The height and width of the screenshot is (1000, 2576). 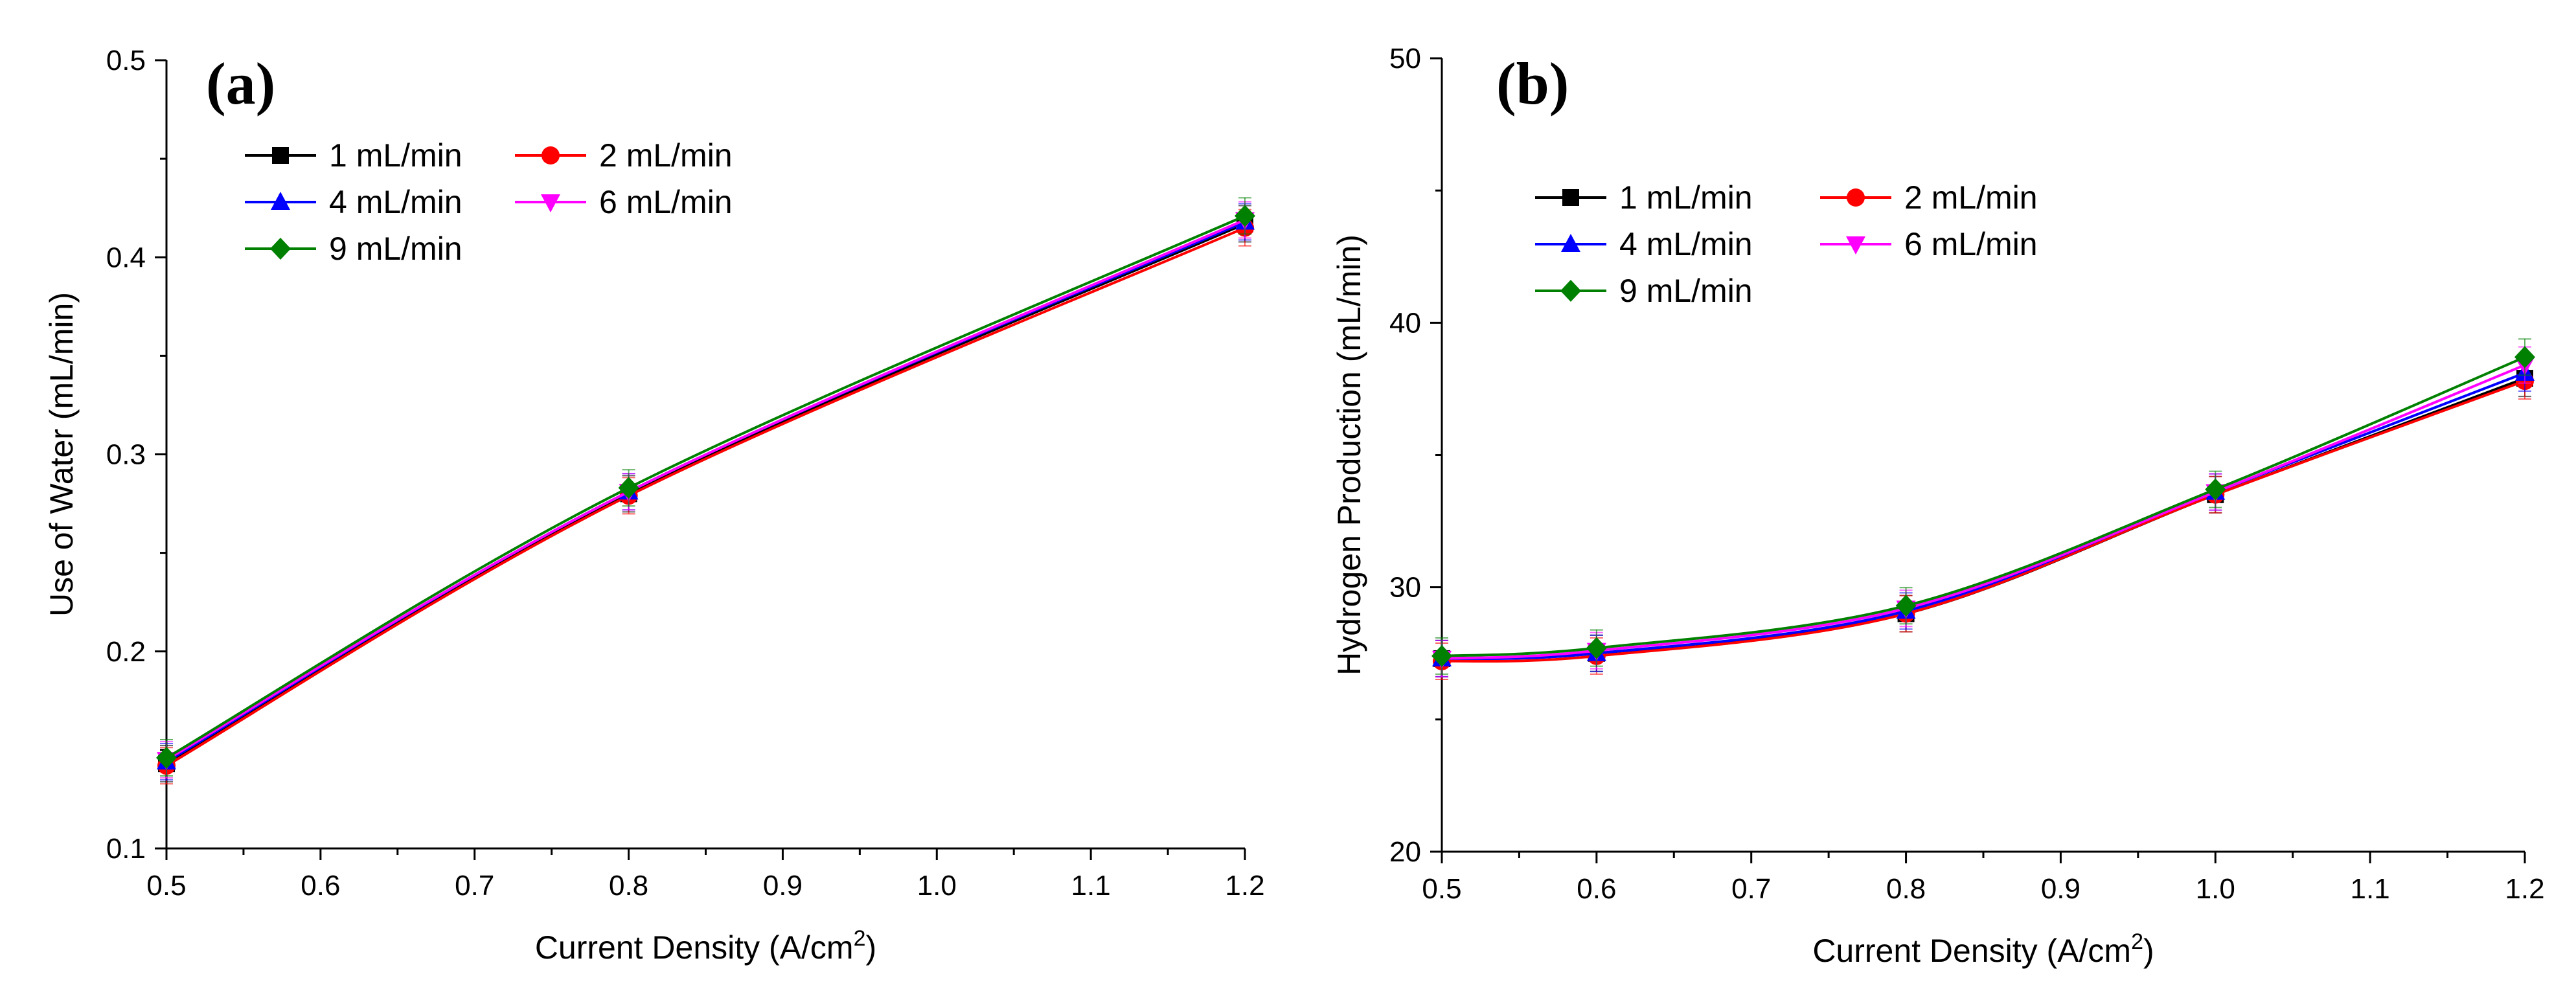 I want to click on y-tick-label: 0.1, so click(x=126, y=849).